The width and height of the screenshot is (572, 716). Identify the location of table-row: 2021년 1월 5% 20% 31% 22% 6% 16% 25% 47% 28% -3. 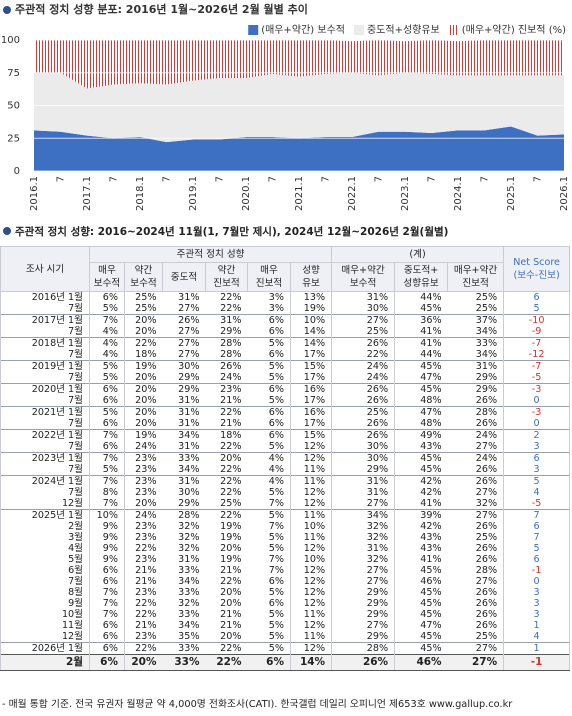
(285, 412).